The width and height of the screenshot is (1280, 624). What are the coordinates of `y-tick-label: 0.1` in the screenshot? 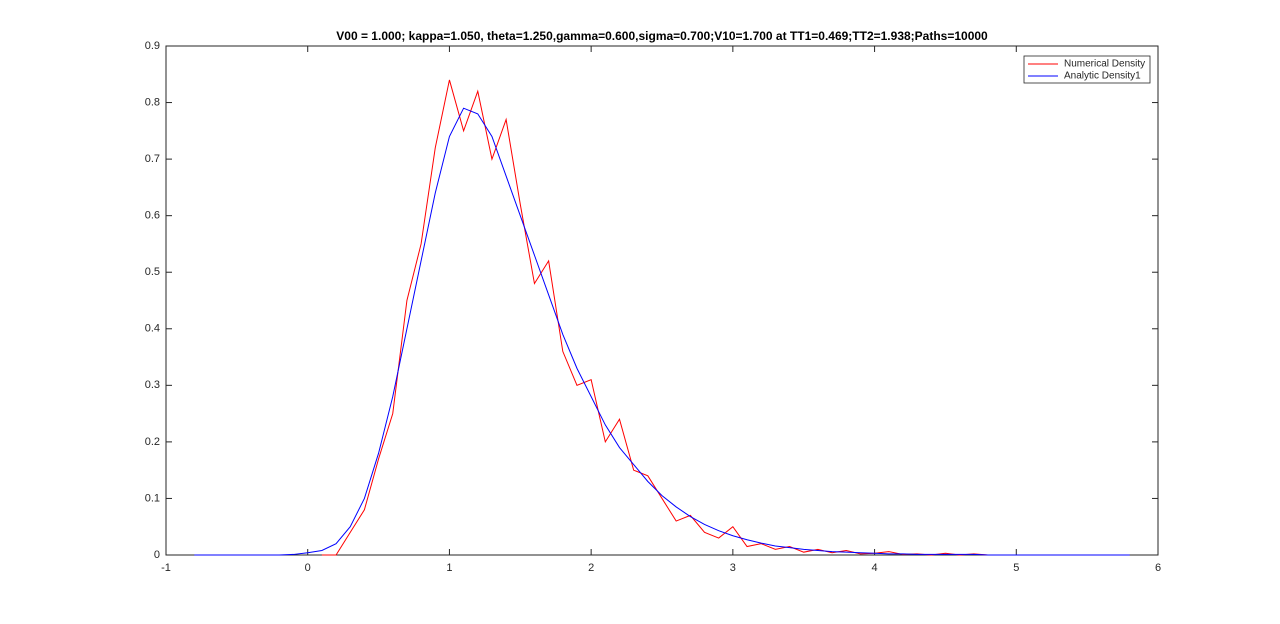 It's located at (152, 498).